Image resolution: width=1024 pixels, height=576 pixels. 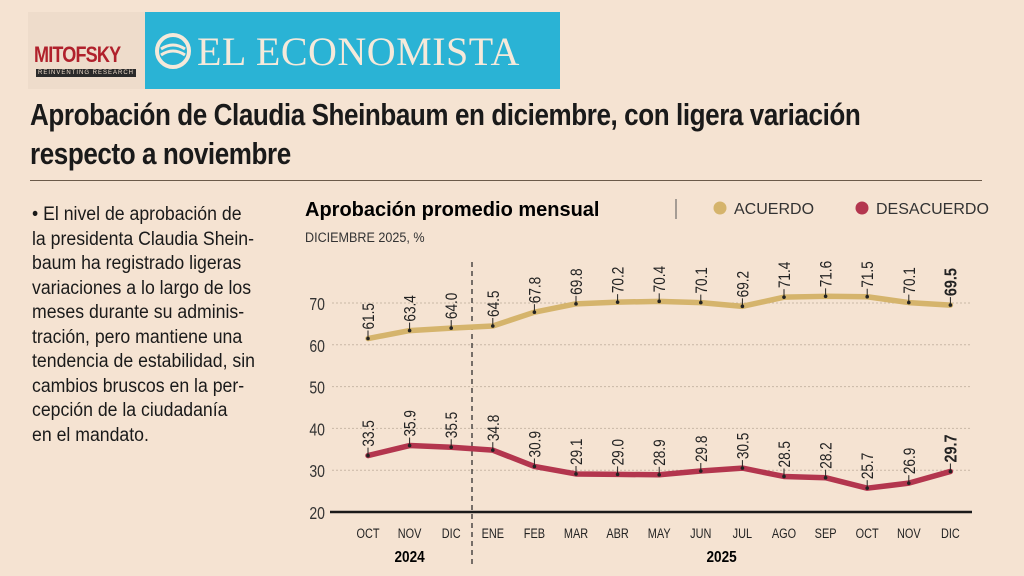 What do you see at coordinates (86, 73) in the screenshot?
I see `mitofsky-tagline: REINVENTING RESEARCH` at bounding box center [86, 73].